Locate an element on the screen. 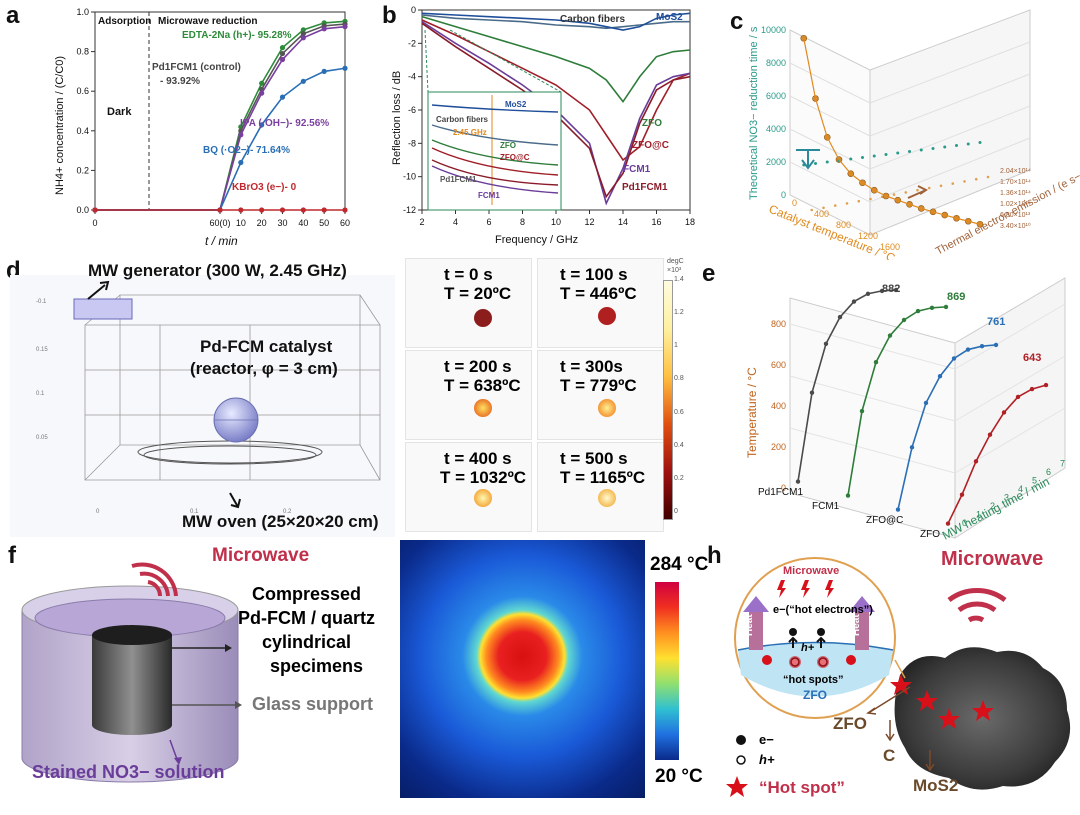 This screenshot has height=815, width=1080. e-z-axis-label: Temperature / °C is located at coordinates (752, 412).